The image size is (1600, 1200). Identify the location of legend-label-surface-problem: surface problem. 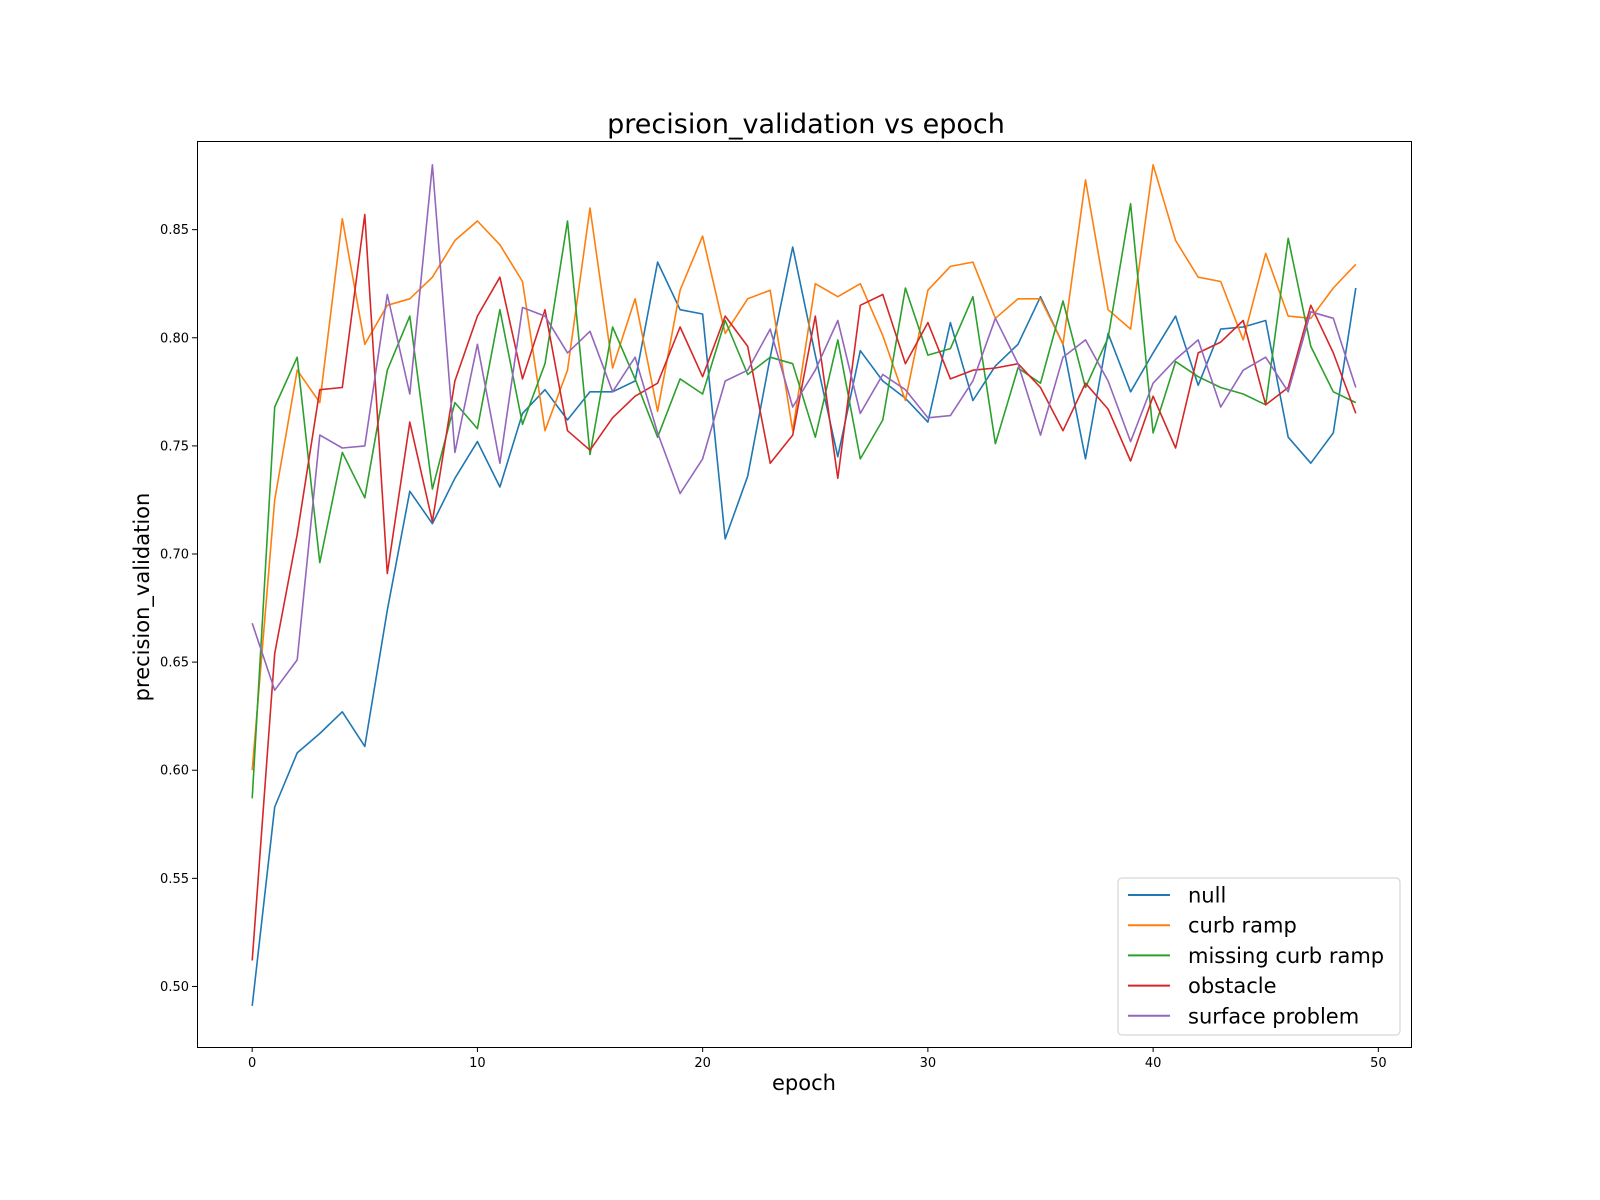
(1273, 1016).